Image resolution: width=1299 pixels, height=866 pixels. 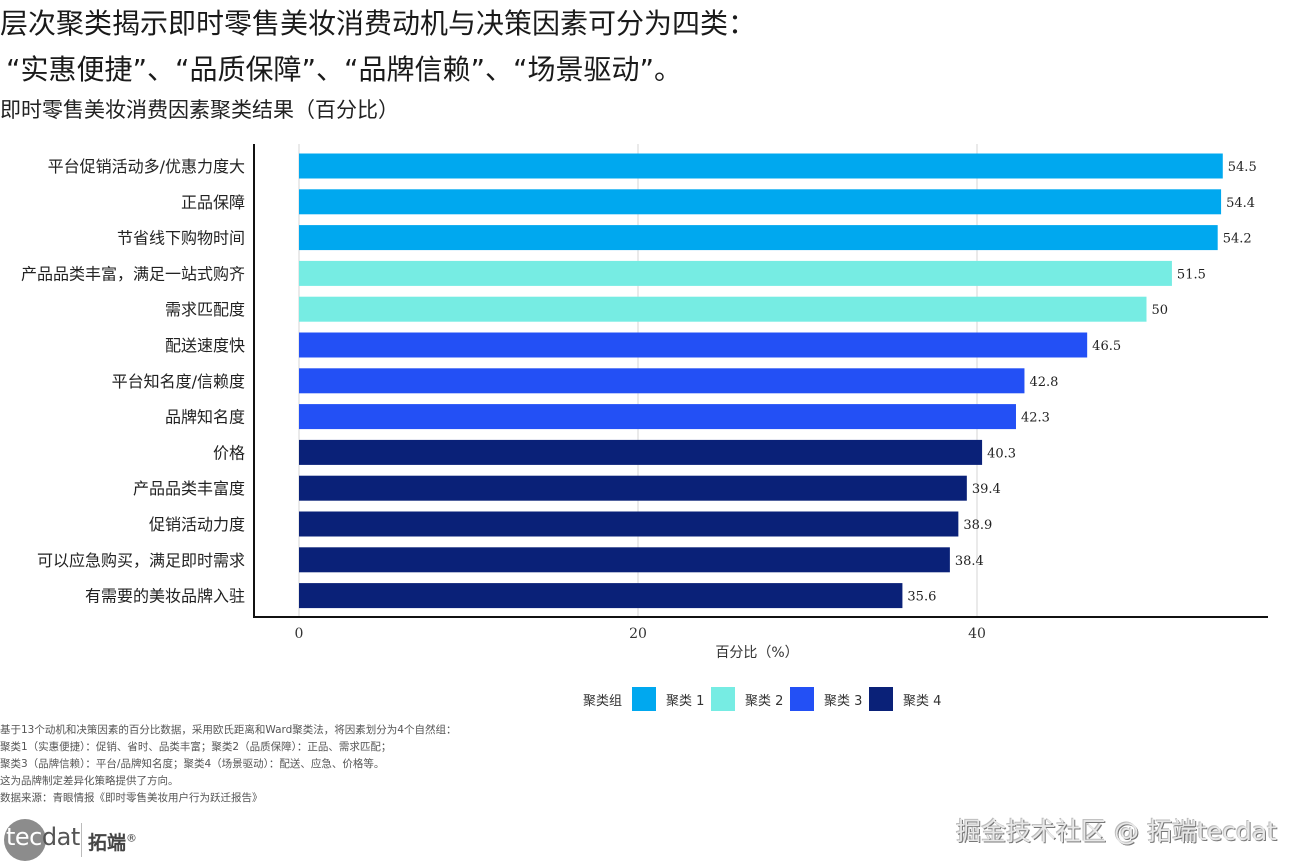 I want to click on value-label: 54.4, so click(x=1240, y=203).